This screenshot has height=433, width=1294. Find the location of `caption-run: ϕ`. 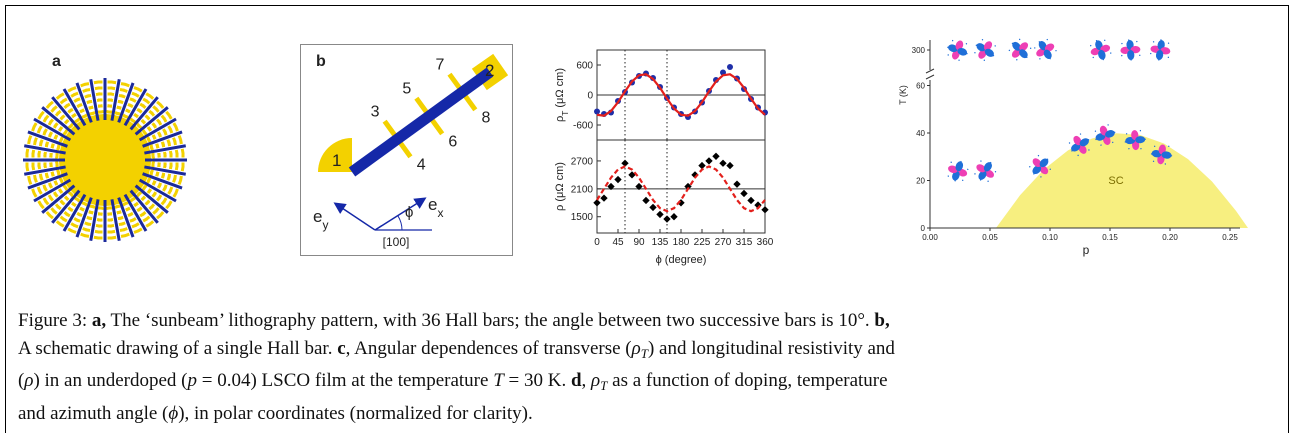

caption-run: ϕ is located at coordinates (173, 413).